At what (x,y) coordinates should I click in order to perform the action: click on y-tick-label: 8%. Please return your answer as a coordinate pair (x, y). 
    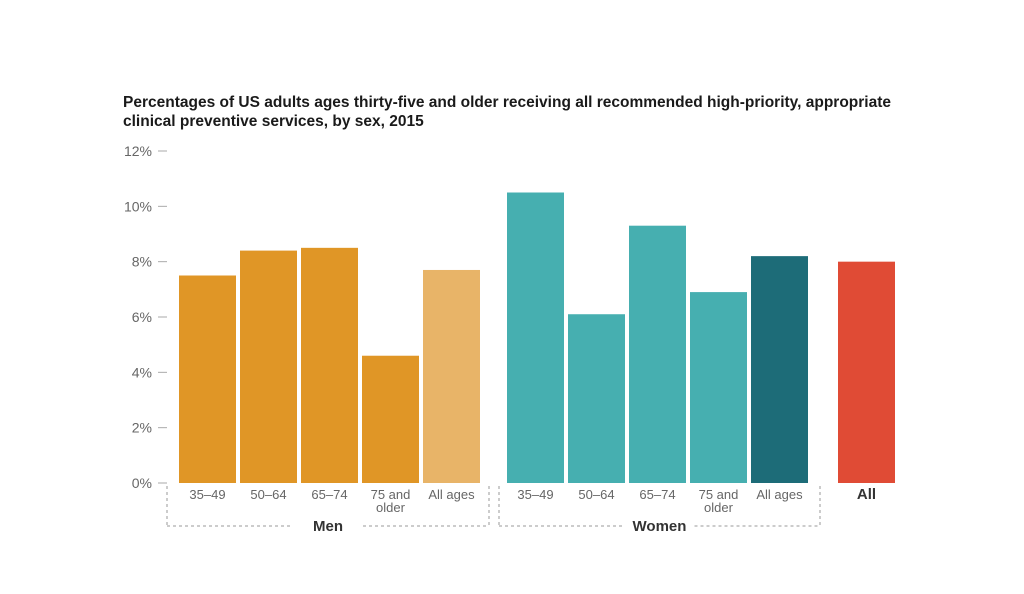
    Looking at the image, I should click on (142, 262).